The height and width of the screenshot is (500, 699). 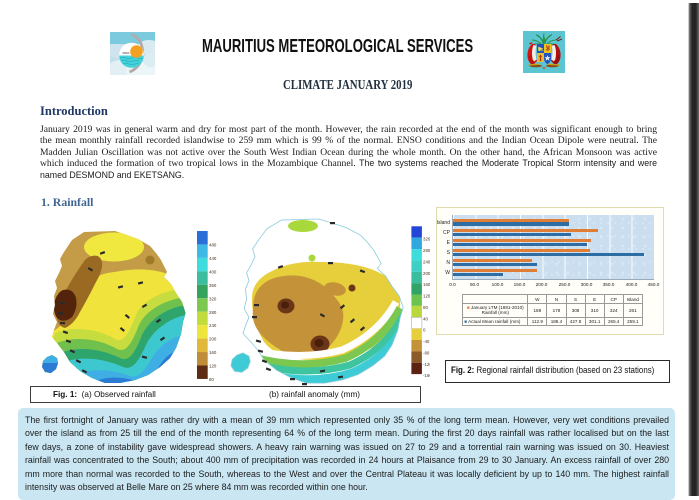 What do you see at coordinates (213, 258) in the screenshot?
I see `svg-text: 440` at bounding box center [213, 258].